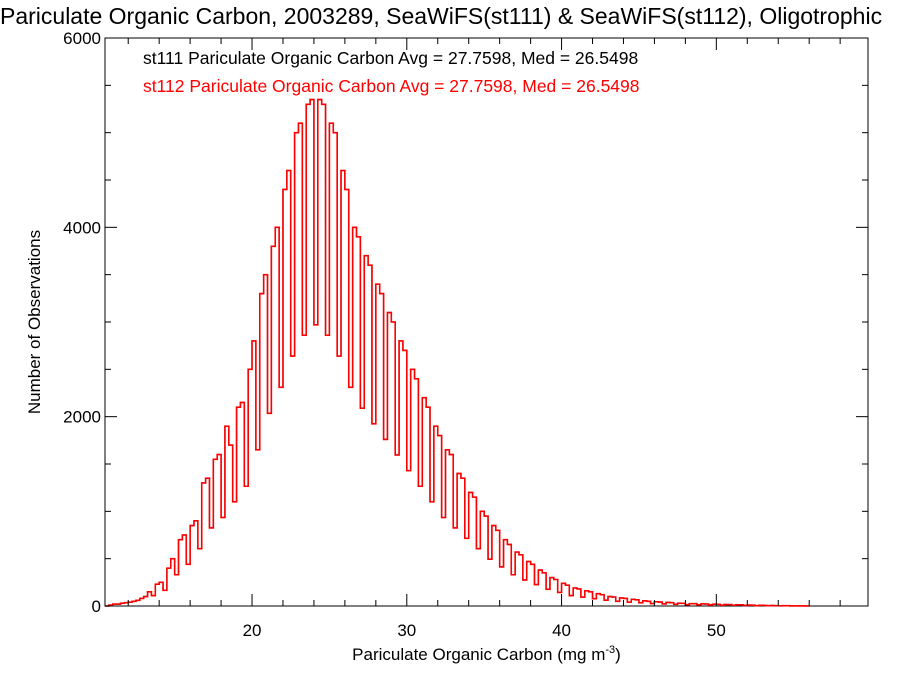 This screenshot has width=900, height=675. Describe the element at coordinates (610, 650) in the screenshot. I see `x-axis-label-superscript: -3` at that location.